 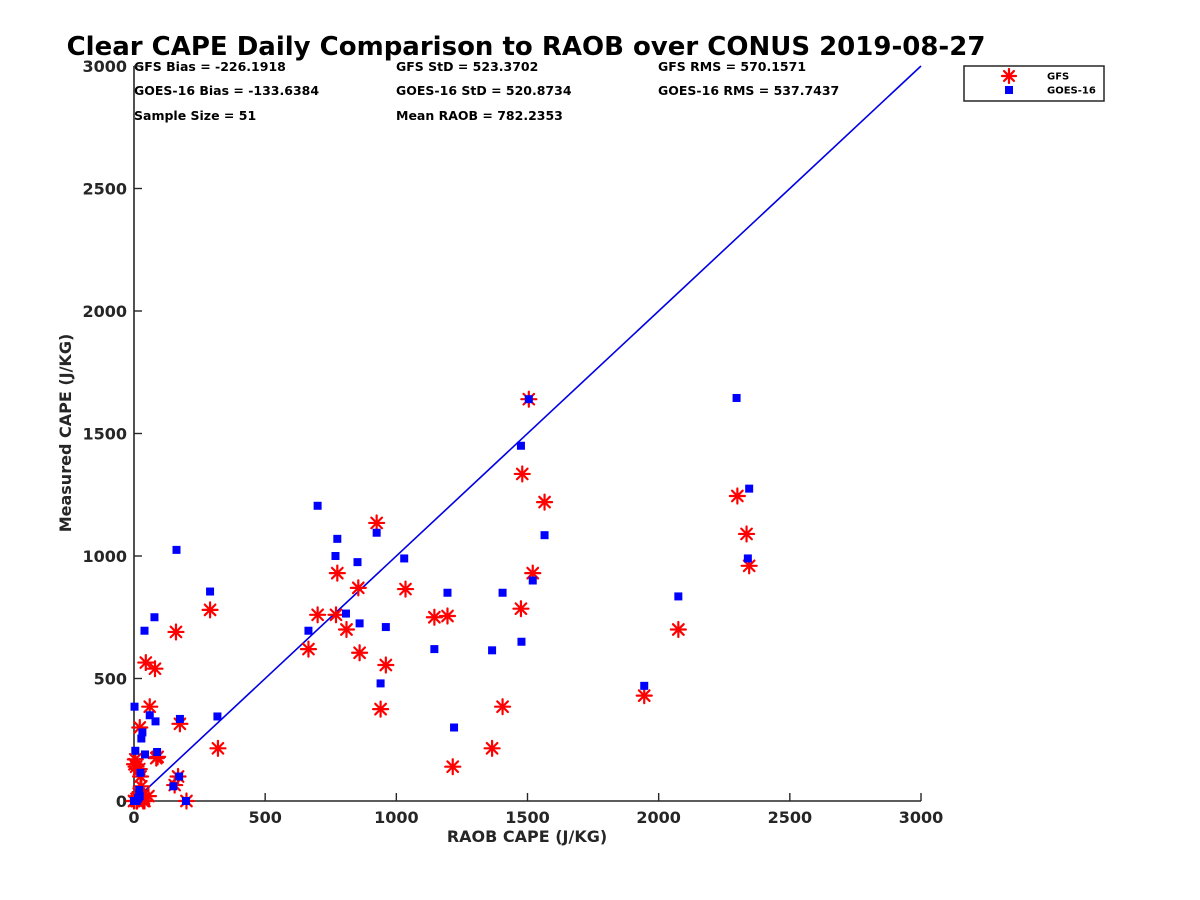 I want to click on stat-text: GFS StD = 523.3702, so click(x=467, y=66).